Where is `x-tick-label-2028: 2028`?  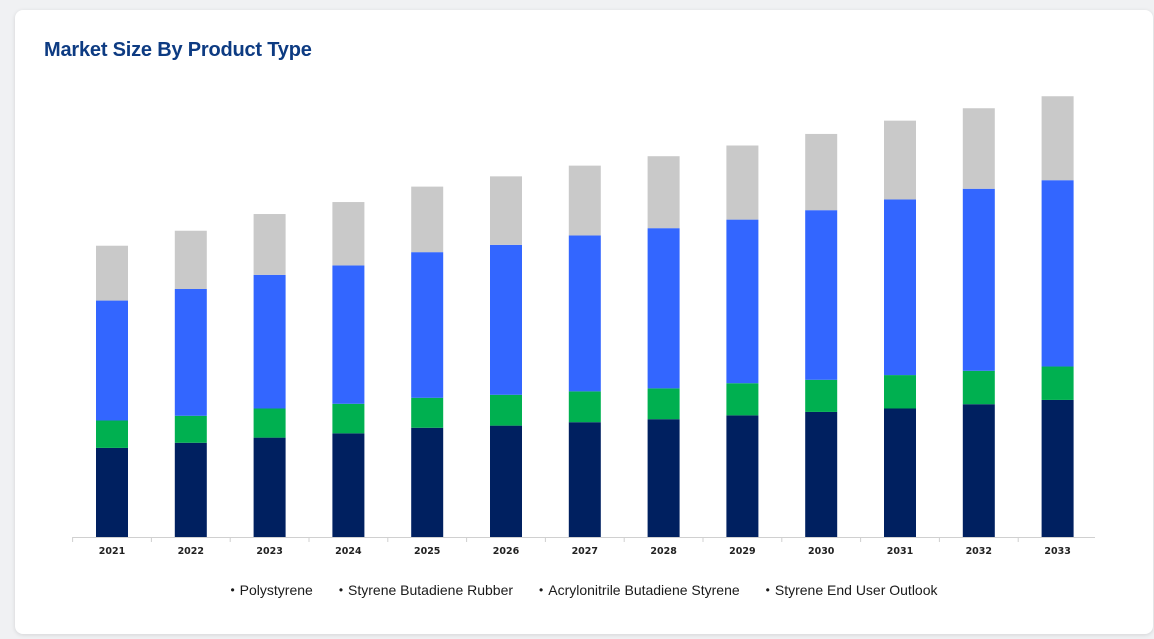 x-tick-label-2028: 2028 is located at coordinates (663, 551).